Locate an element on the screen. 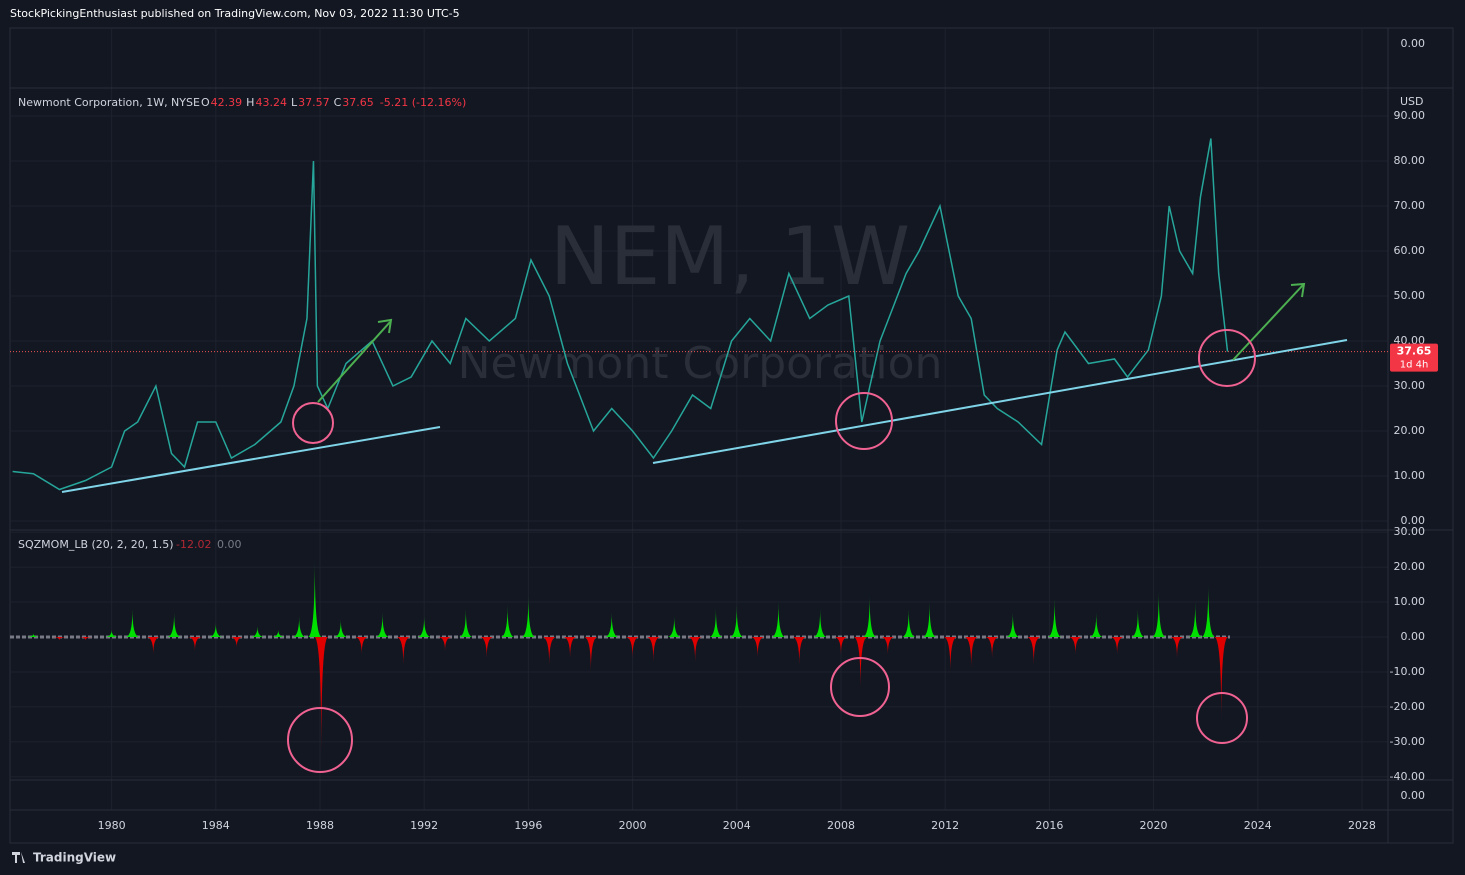  x-tick-label: 1996 is located at coordinates (528, 825).